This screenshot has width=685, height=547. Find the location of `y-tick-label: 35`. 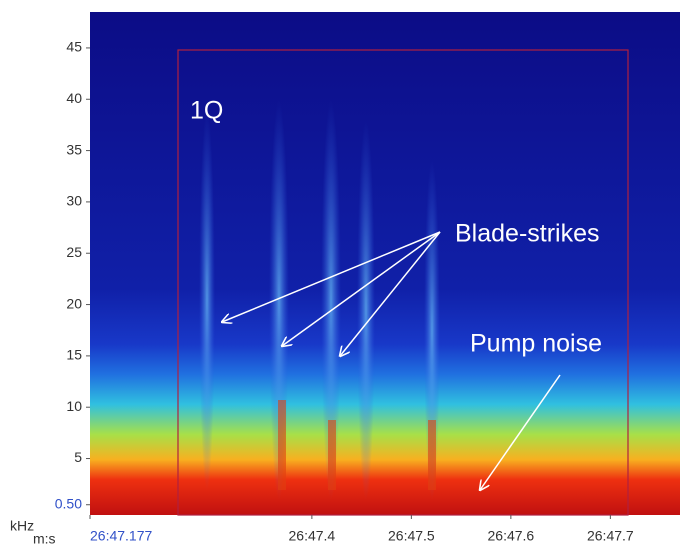

y-tick-label: 35 is located at coordinates (74, 149).